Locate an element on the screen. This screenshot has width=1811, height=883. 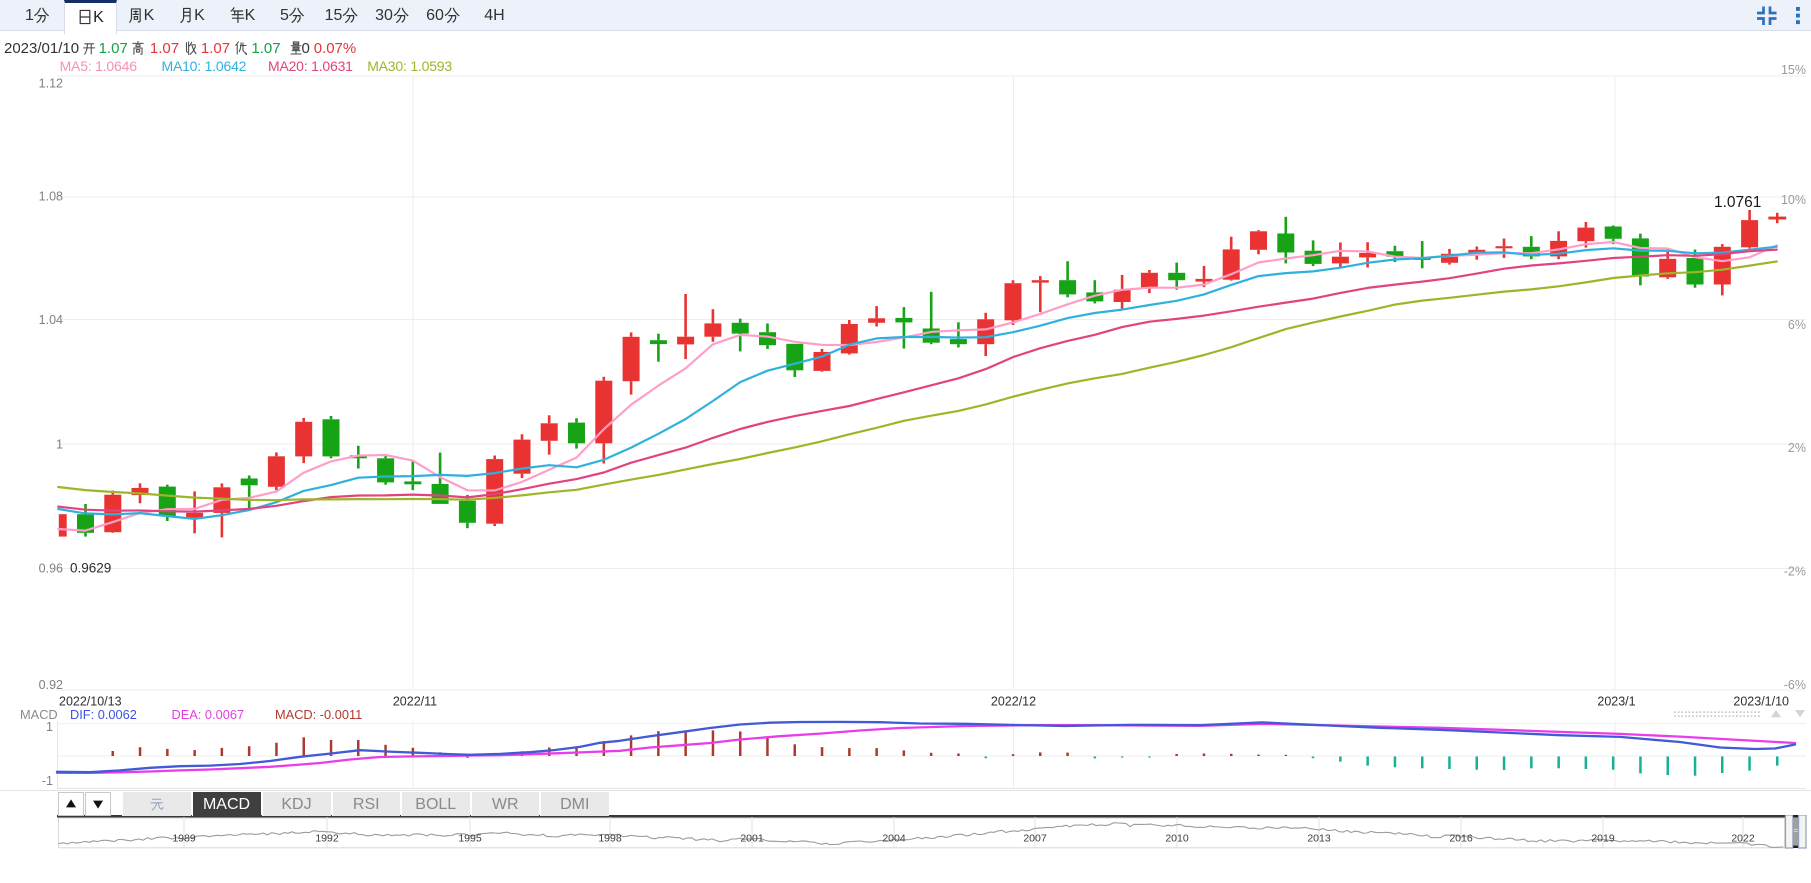
svg-text: 1.0761 is located at coordinates (1737, 202).